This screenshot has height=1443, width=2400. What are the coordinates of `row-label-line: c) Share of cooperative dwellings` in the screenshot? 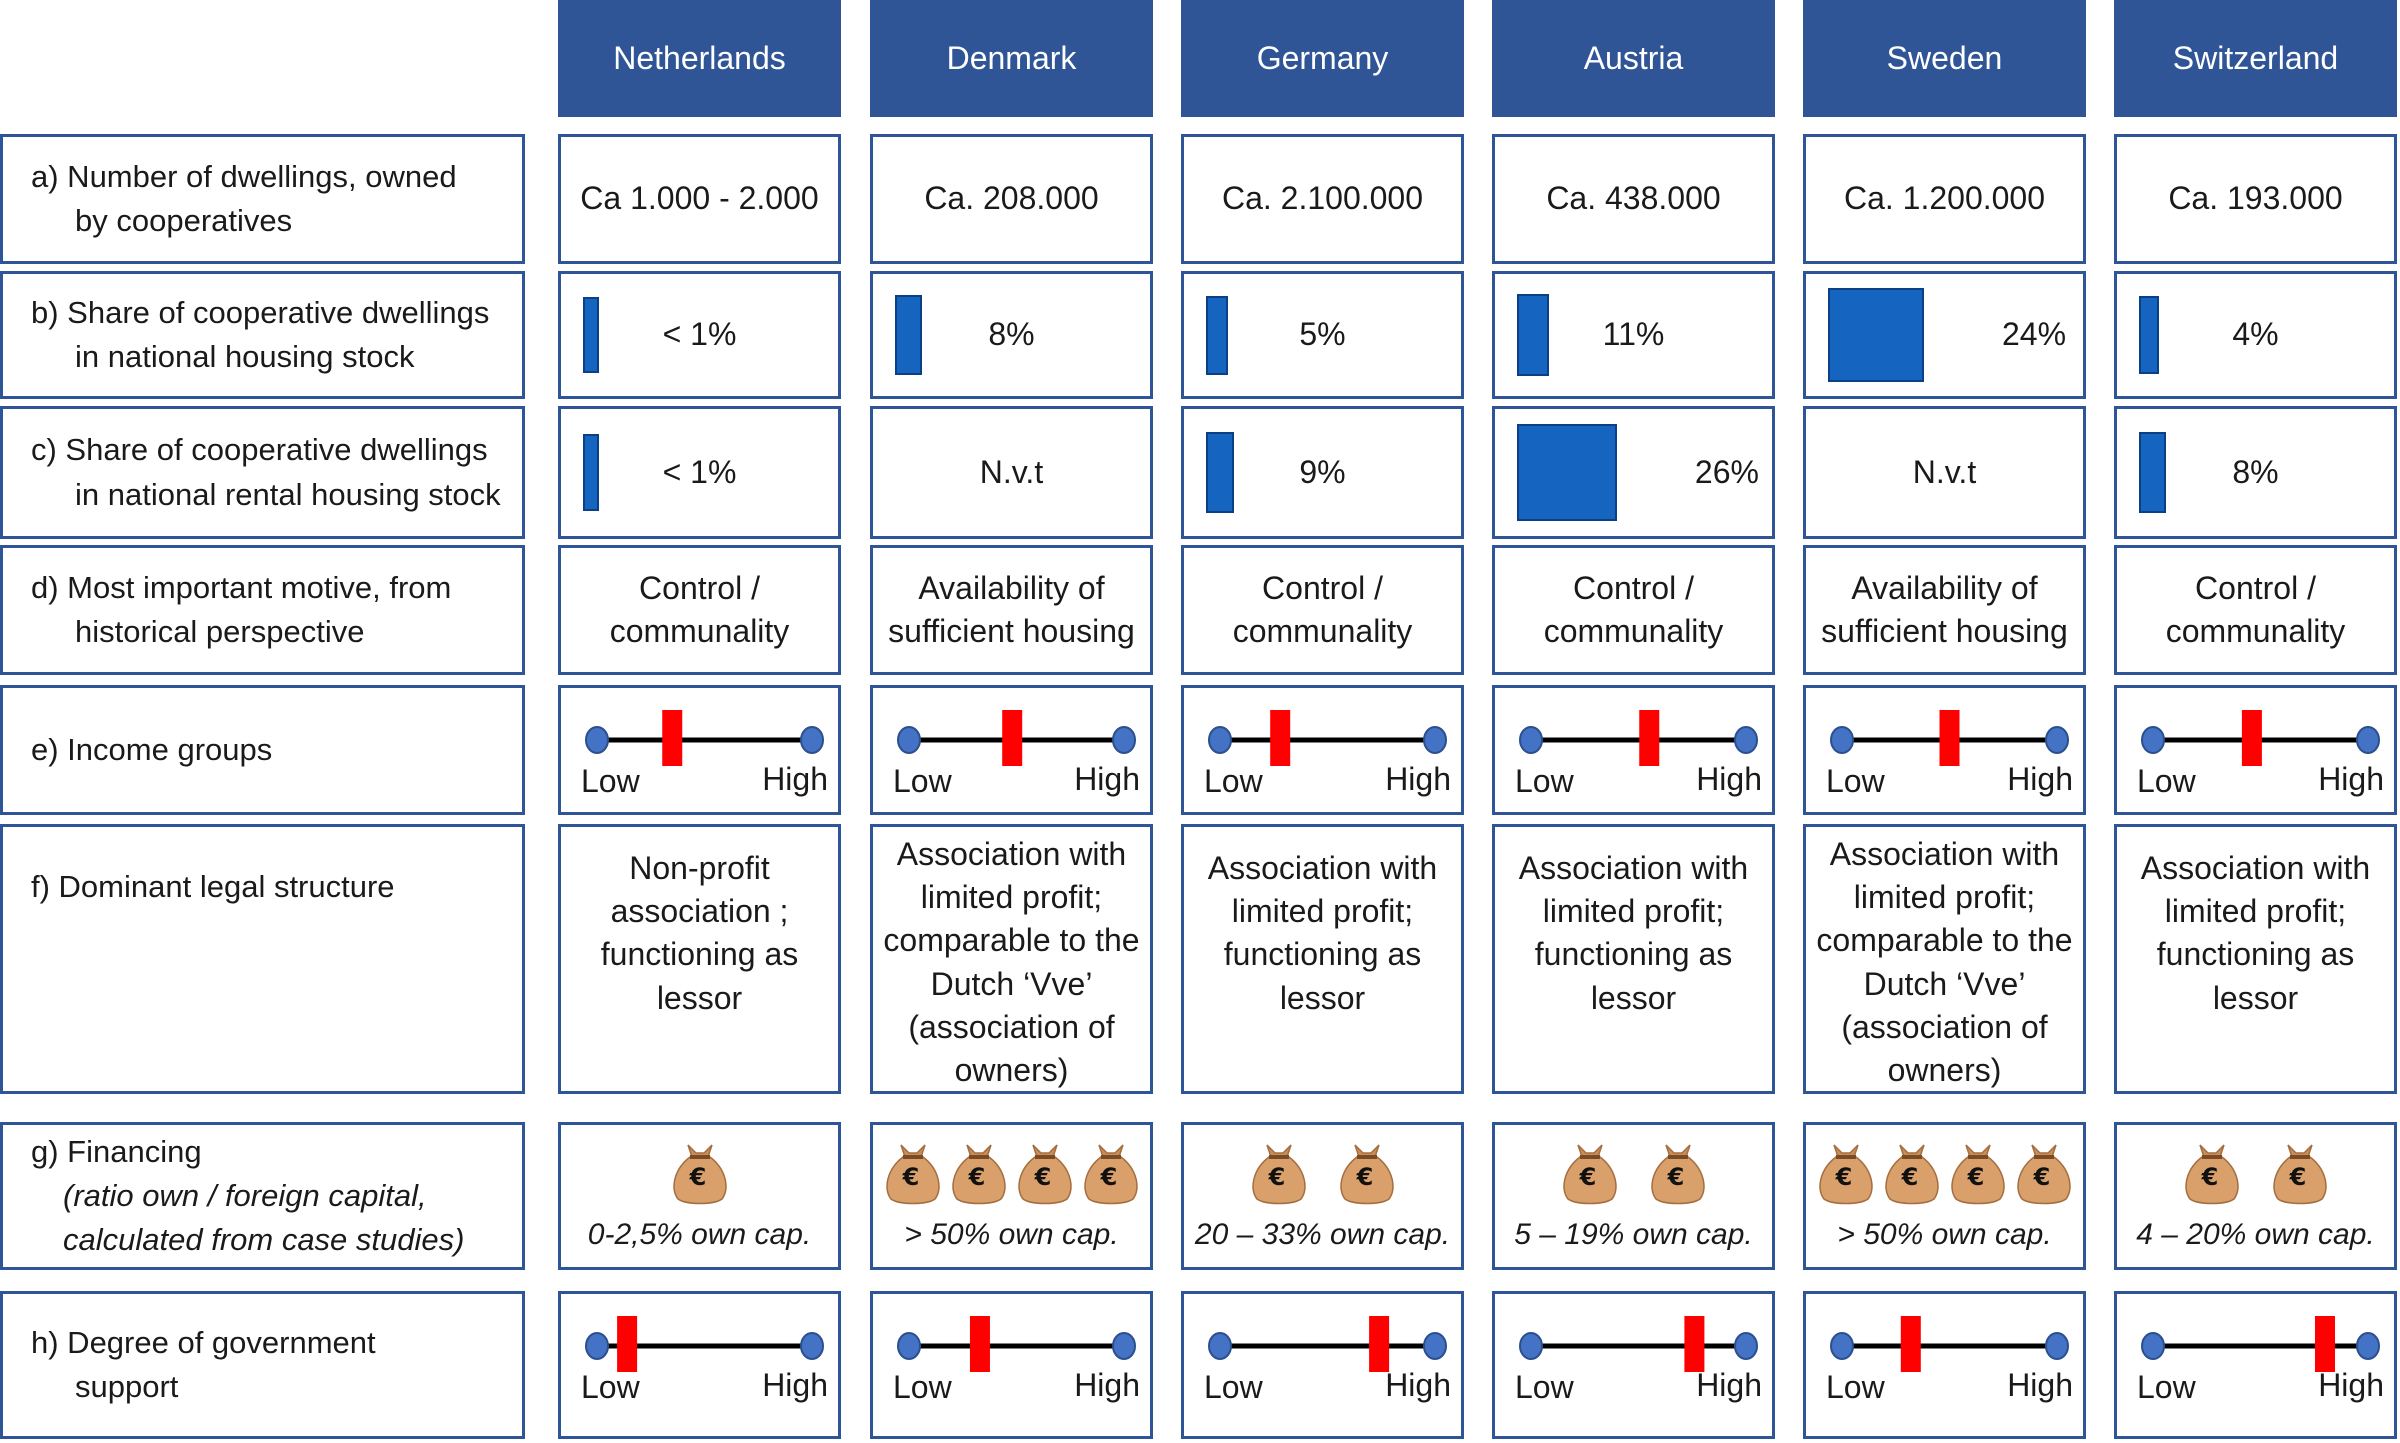 It's located at (259, 450).